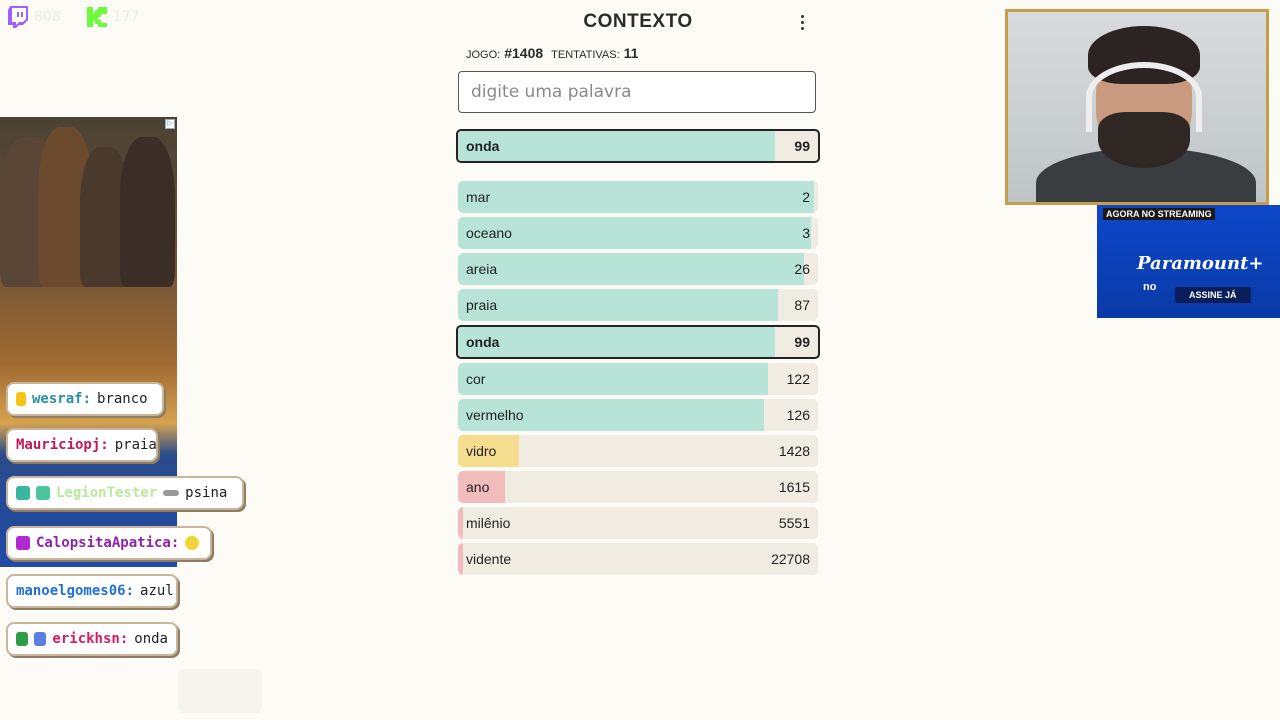  Describe the element at coordinates (631, 53) in the screenshot. I see `attempts-count: 11` at that location.